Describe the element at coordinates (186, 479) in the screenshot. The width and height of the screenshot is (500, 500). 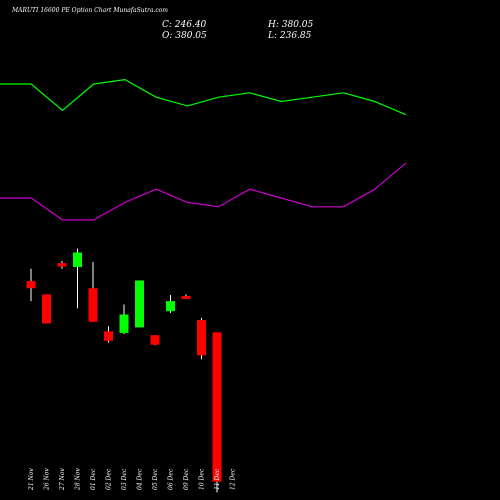
I see `x-tick-label: 09 Dec` at that location.